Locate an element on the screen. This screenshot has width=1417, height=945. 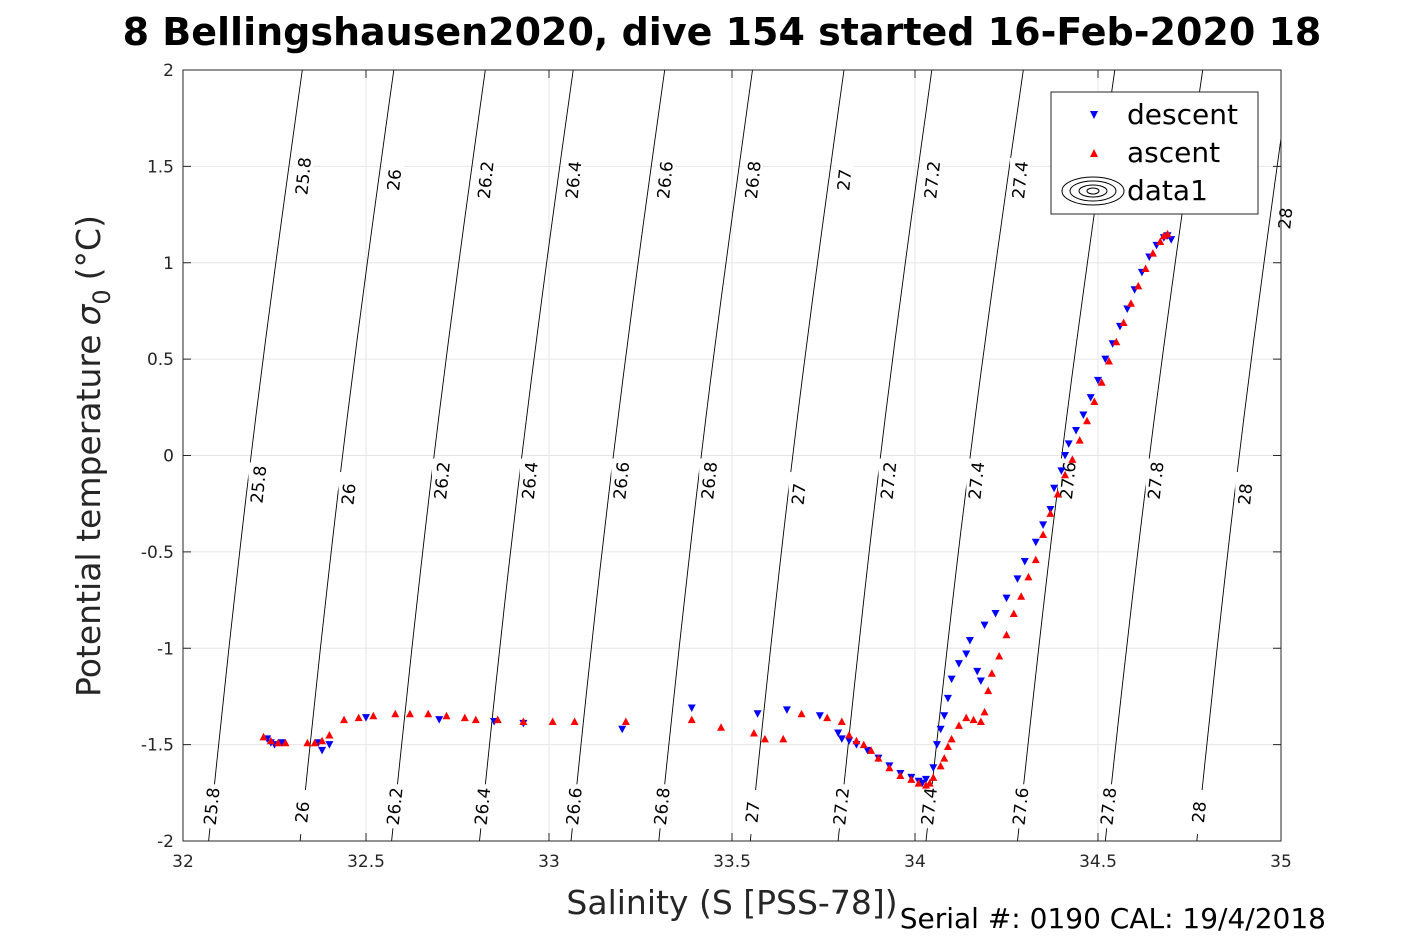
x-tick-label: 33 is located at coordinates (549, 862).